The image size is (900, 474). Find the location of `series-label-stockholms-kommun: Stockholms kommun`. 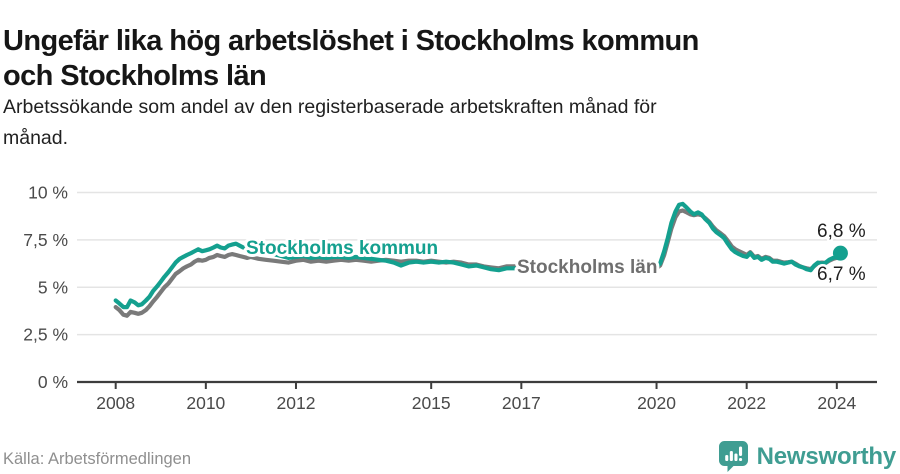

series-label-stockholms-kommun: Stockholms kommun is located at coordinates (342, 248).